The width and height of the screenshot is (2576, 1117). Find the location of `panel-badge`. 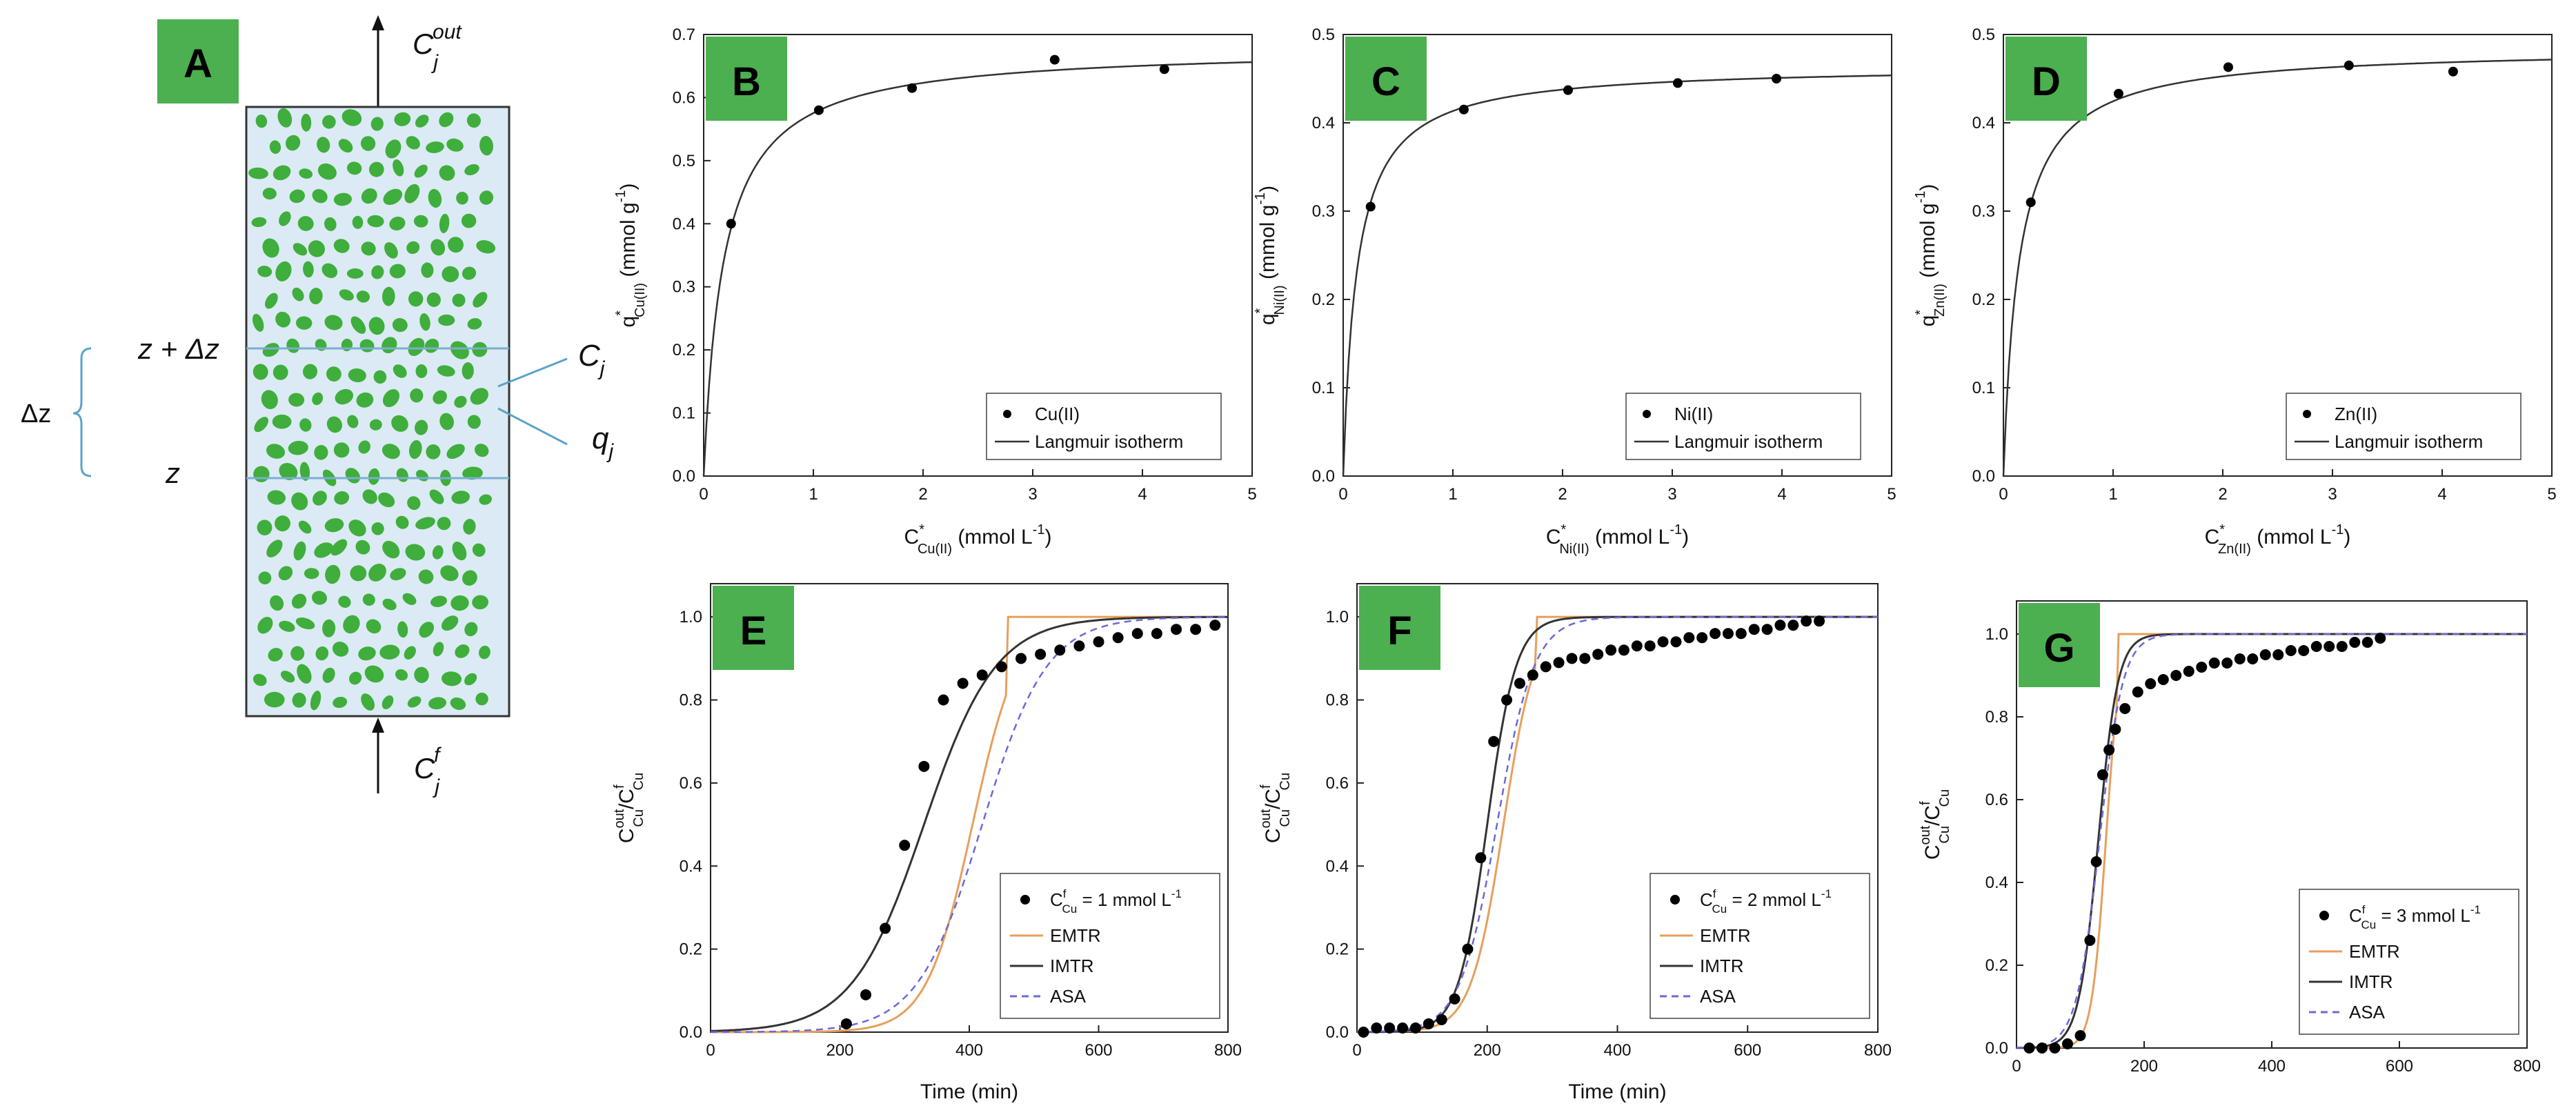

panel-badge is located at coordinates (2059, 645).